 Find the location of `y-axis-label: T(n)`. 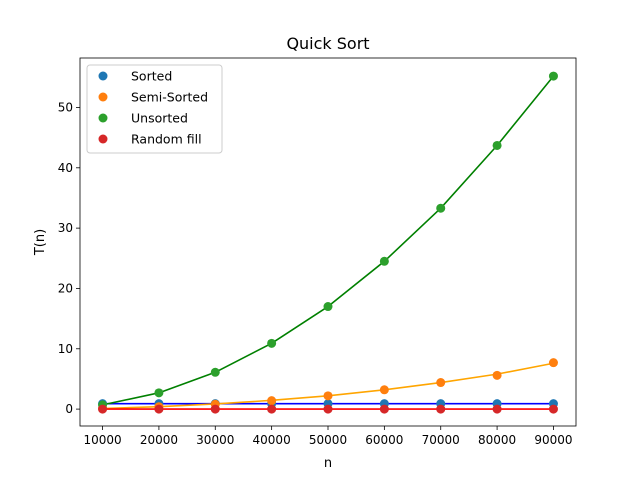

y-axis-label: T(n) is located at coordinates (40, 242).